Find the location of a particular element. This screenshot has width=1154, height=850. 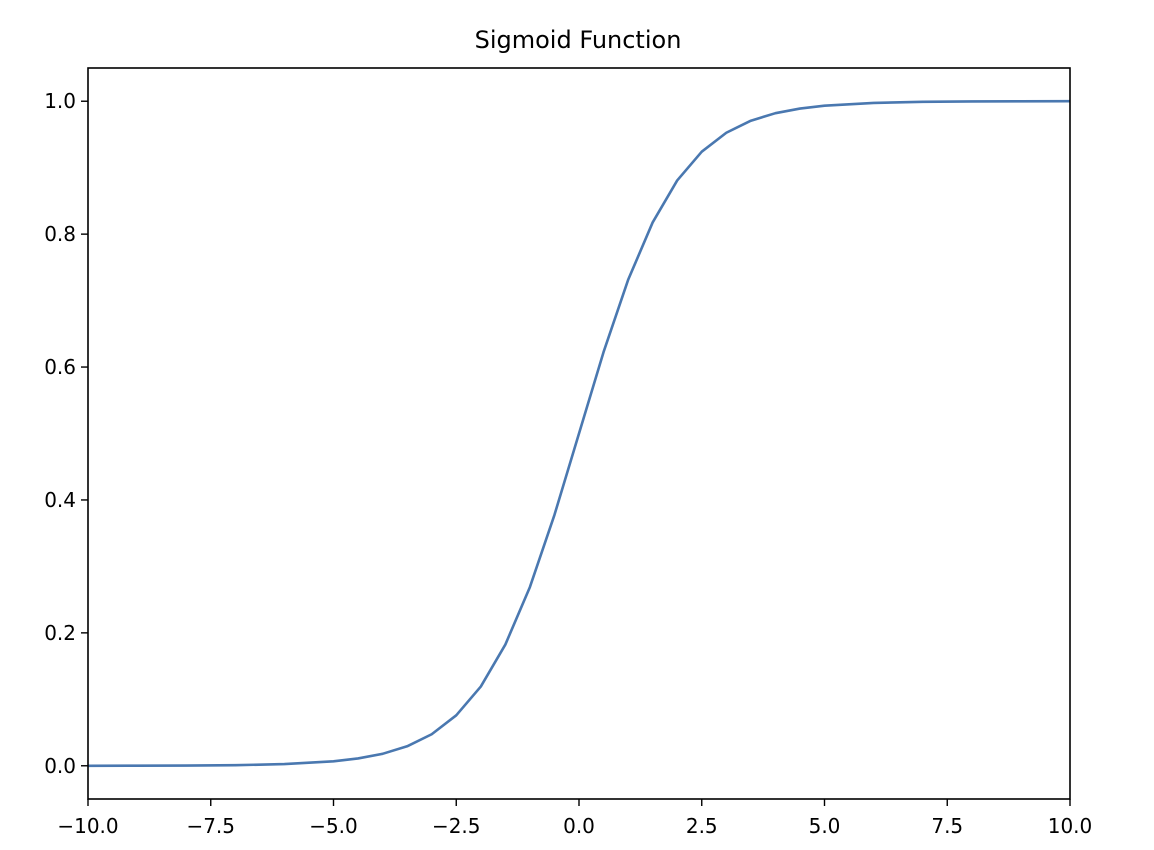

x-tick-label: 0.0 is located at coordinates (579, 826).